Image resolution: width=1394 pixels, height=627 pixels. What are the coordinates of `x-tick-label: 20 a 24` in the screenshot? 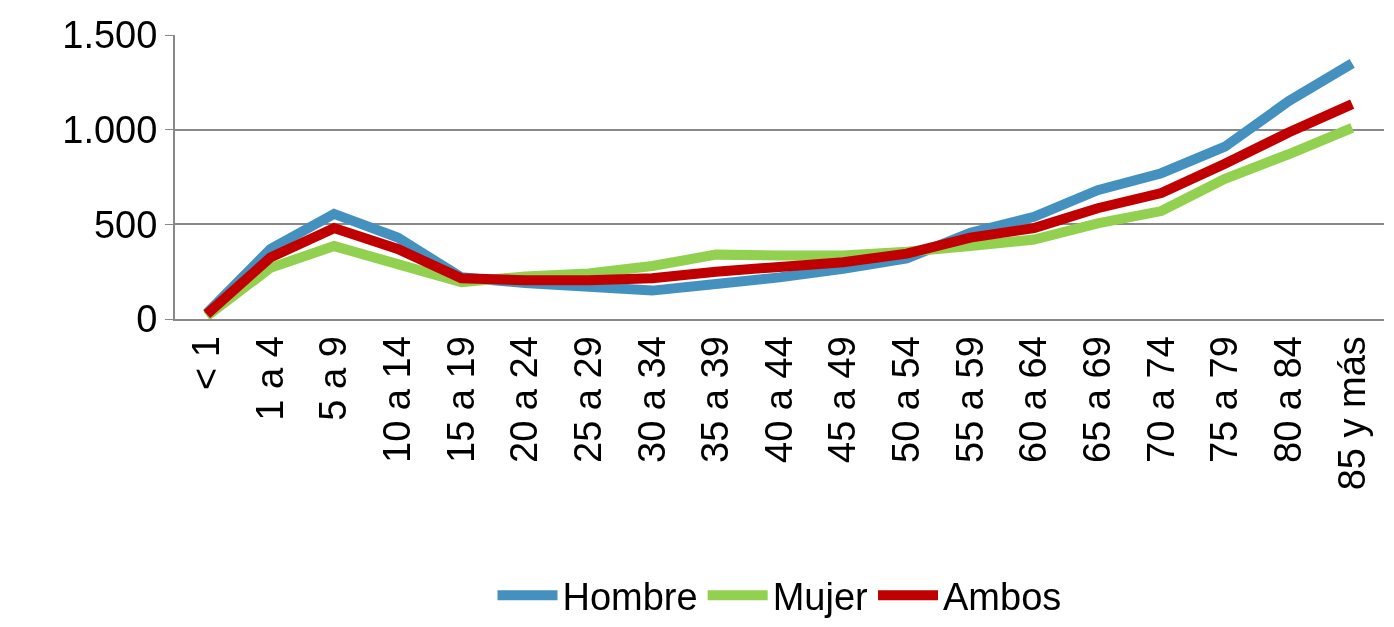 It's located at (524, 399).